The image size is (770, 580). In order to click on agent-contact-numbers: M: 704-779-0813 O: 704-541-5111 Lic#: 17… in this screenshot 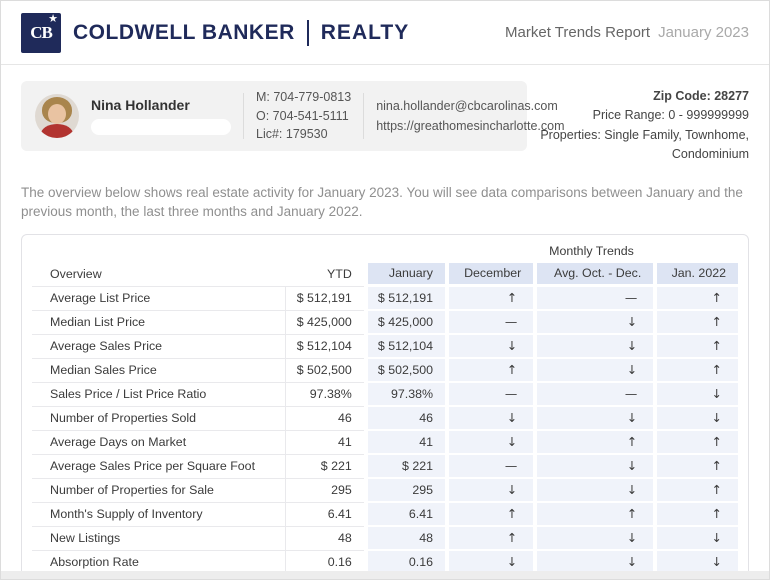, I will do `click(303, 116)`.